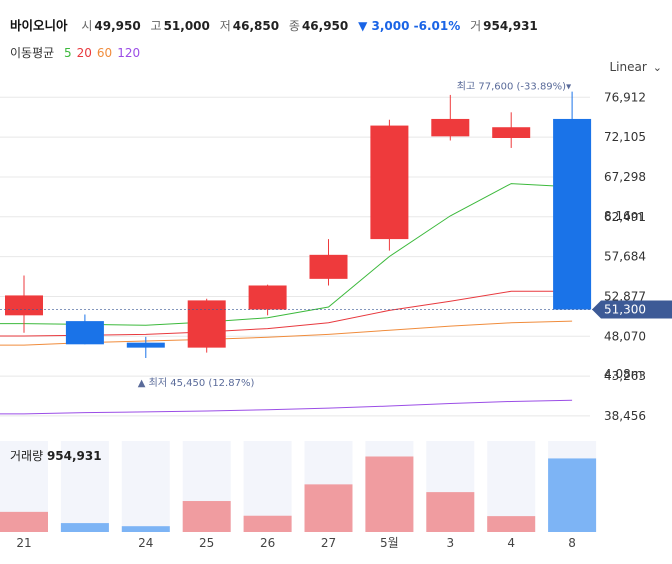 This screenshot has width=672, height=564. Describe the element at coordinates (328, 543) in the screenshot. I see `x-tick-label: 27` at that location.